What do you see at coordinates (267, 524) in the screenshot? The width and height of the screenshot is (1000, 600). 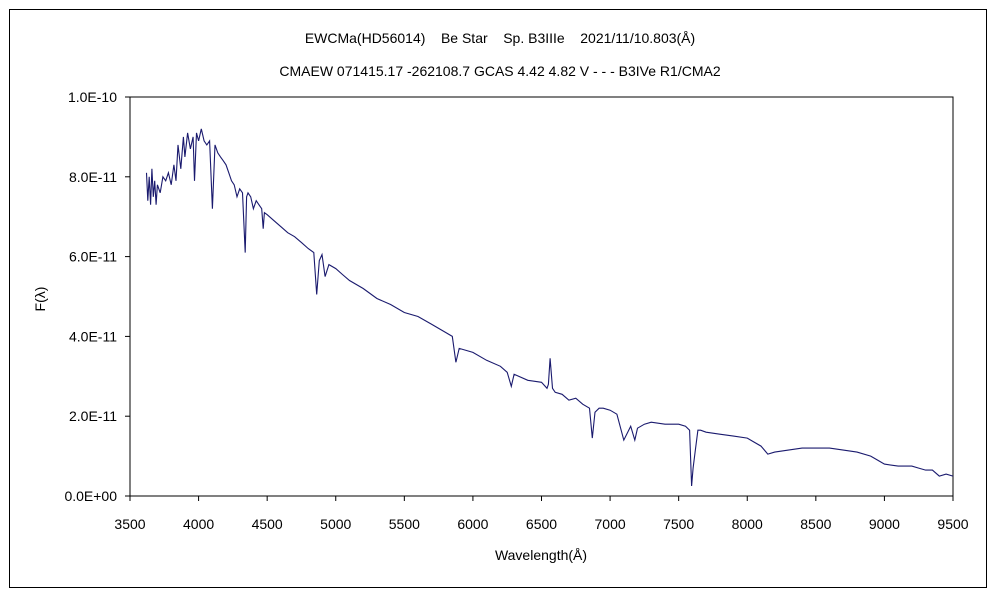 I see `x-tick-label: 4500` at bounding box center [267, 524].